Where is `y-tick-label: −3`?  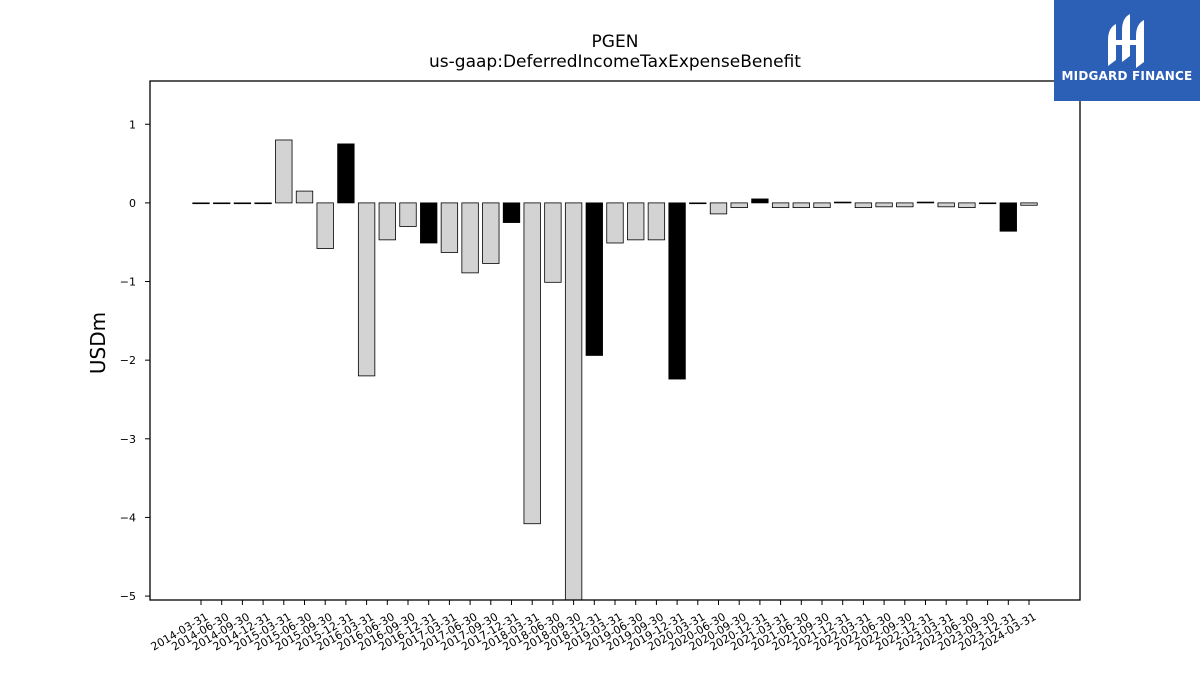 y-tick-label: −3 is located at coordinates (128, 439).